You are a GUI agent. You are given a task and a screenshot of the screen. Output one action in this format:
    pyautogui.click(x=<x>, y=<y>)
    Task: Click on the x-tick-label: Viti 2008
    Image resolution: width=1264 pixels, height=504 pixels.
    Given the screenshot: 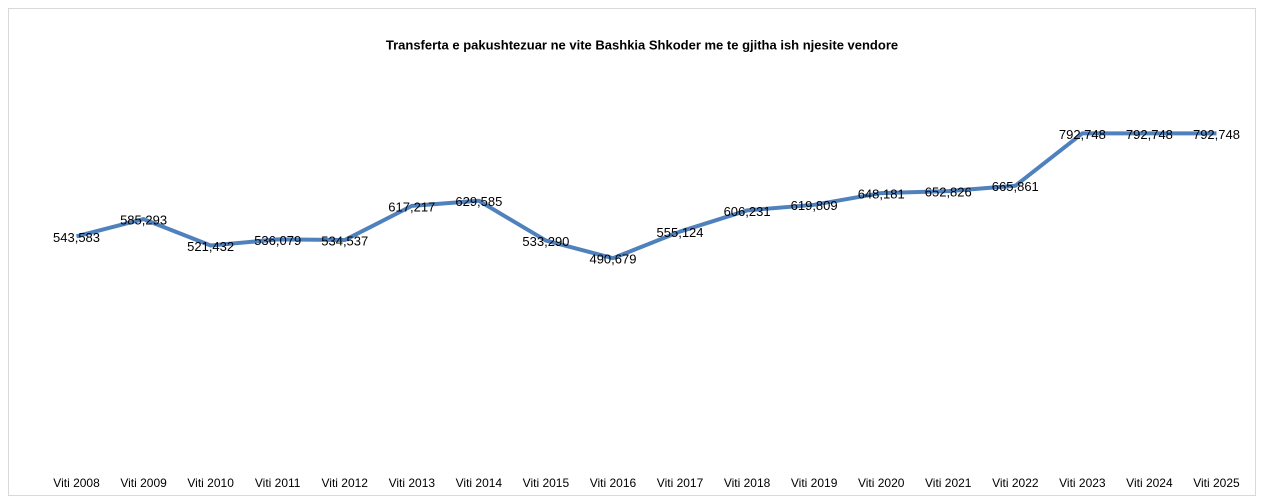 What is the action you would take?
    pyautogui.click(x=76, y=483)
    